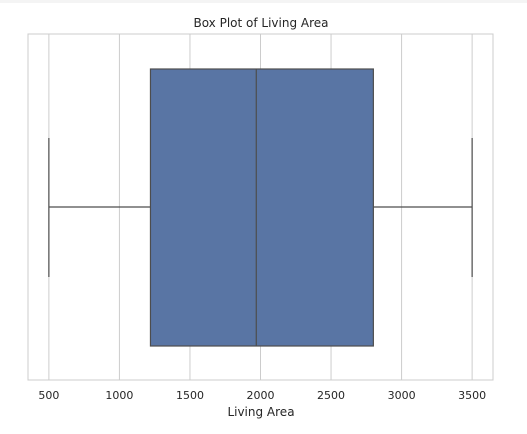  Describe the element at coordinates (331, 395) in the screenshot. I see `x-tick-label: 2500` at that location.